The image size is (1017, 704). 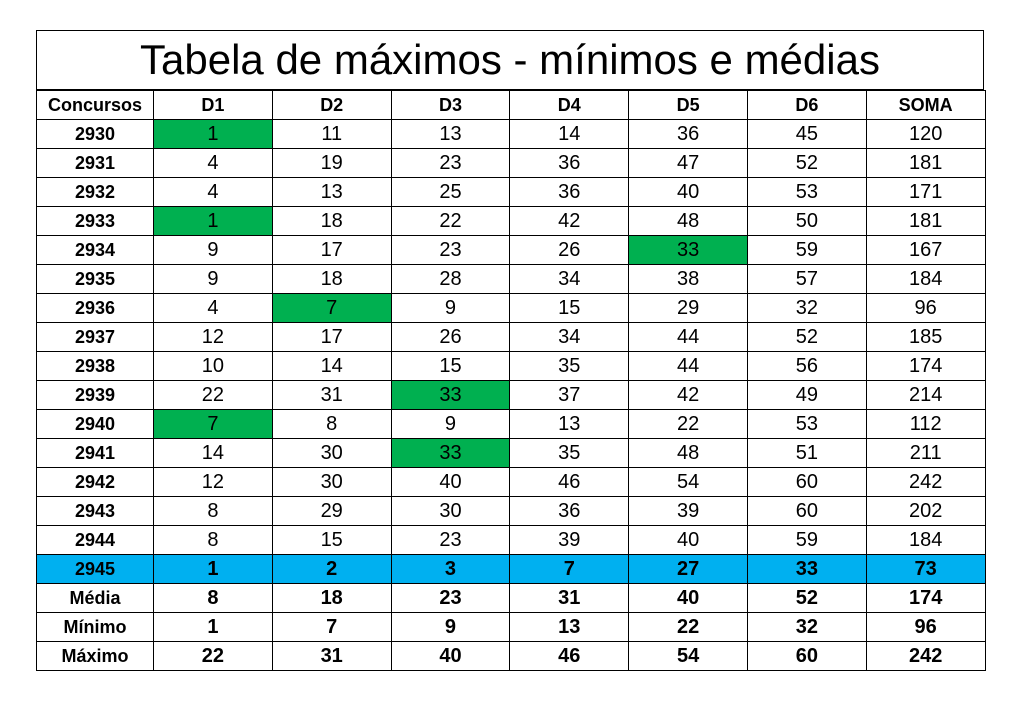 I want to click on table-row-label: 2933, so click(x=95, y=221).